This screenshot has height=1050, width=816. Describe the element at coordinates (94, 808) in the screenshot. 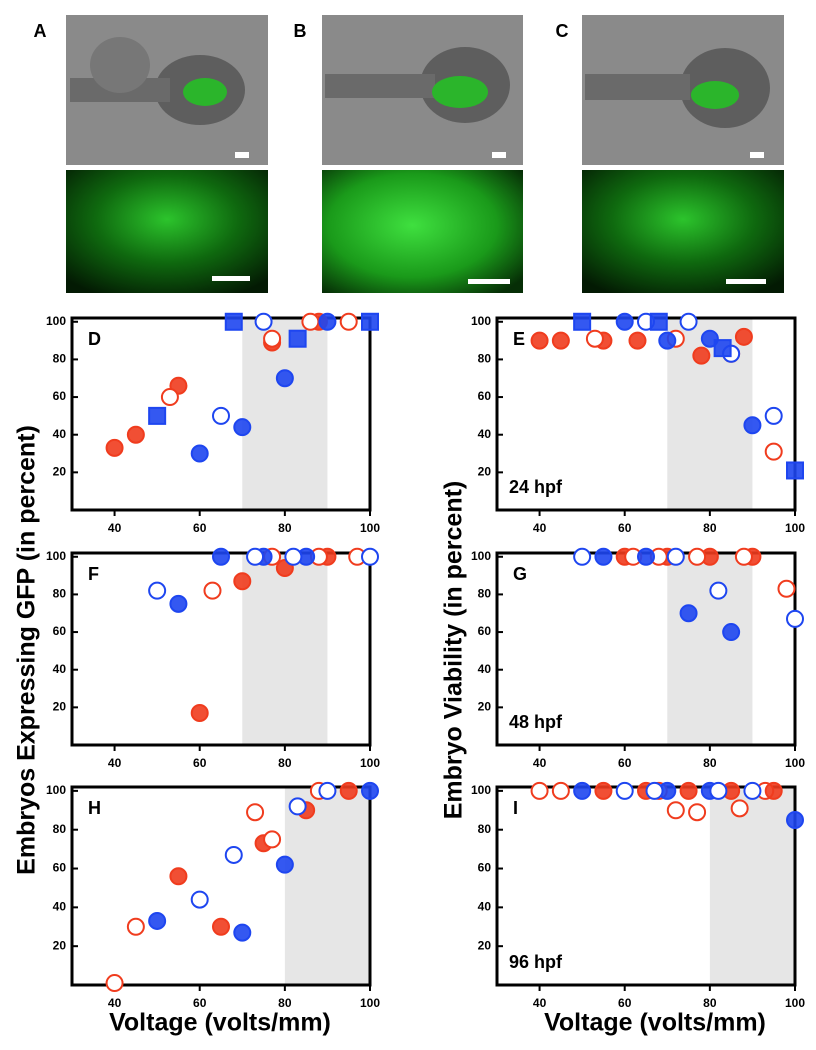

I see `panel-label: H` at that location.